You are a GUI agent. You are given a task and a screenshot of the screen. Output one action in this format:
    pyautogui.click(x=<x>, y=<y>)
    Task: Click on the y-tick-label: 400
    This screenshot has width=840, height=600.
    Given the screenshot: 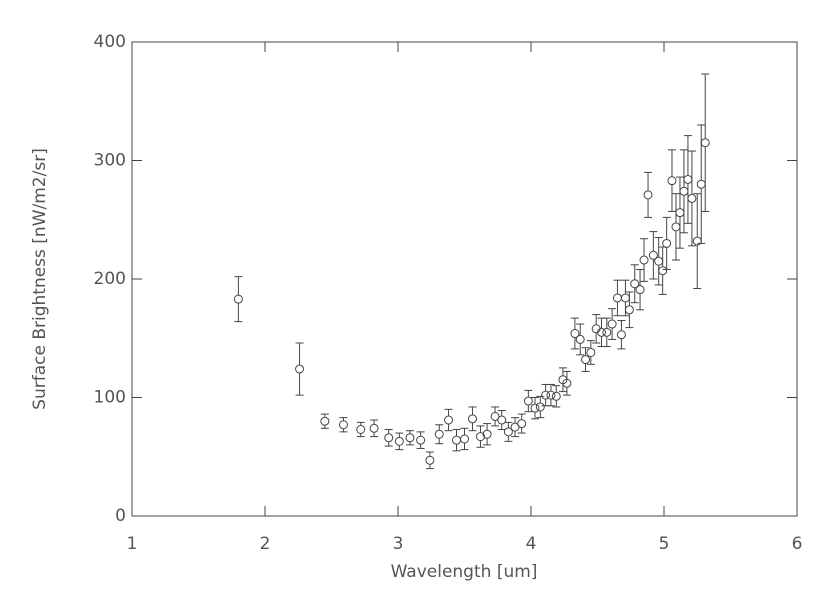 What is the action you would take?
    pyautogui.click(x=110, y=42)
    